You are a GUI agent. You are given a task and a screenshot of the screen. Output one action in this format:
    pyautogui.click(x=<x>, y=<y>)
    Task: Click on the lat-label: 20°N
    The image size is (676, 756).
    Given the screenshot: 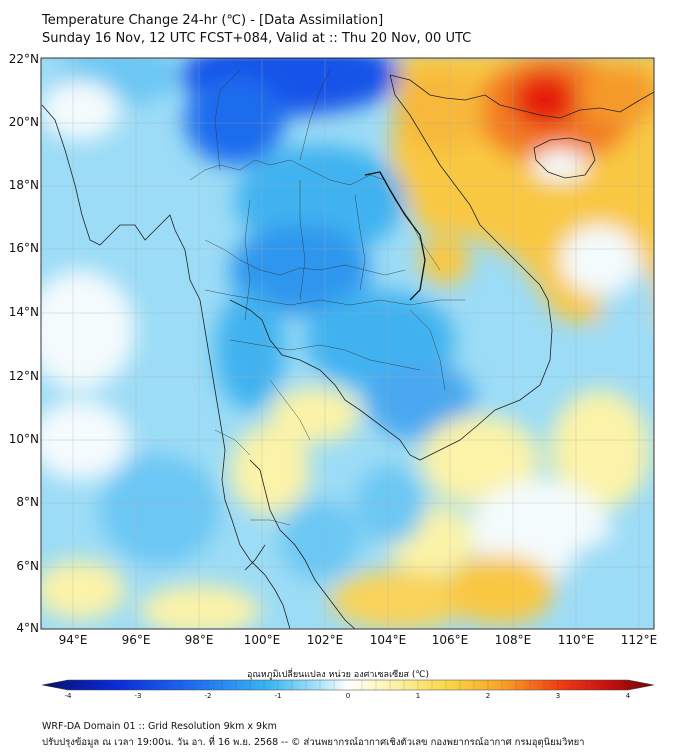 What is the action you would take?
    pyautogui.click(x=23, y=122)
    